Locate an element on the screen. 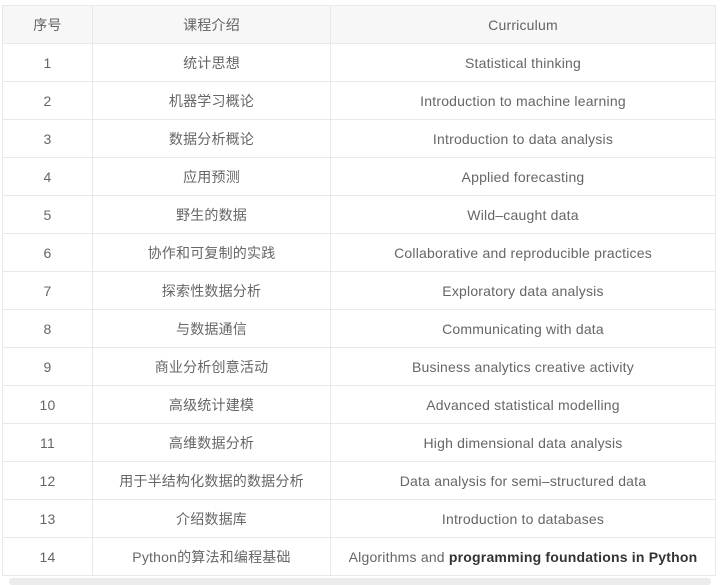 This screenshot has height=585, width=720. table-row: 11 高维数据分析 High dimensional data analysis is located at coordinates (359, 442).